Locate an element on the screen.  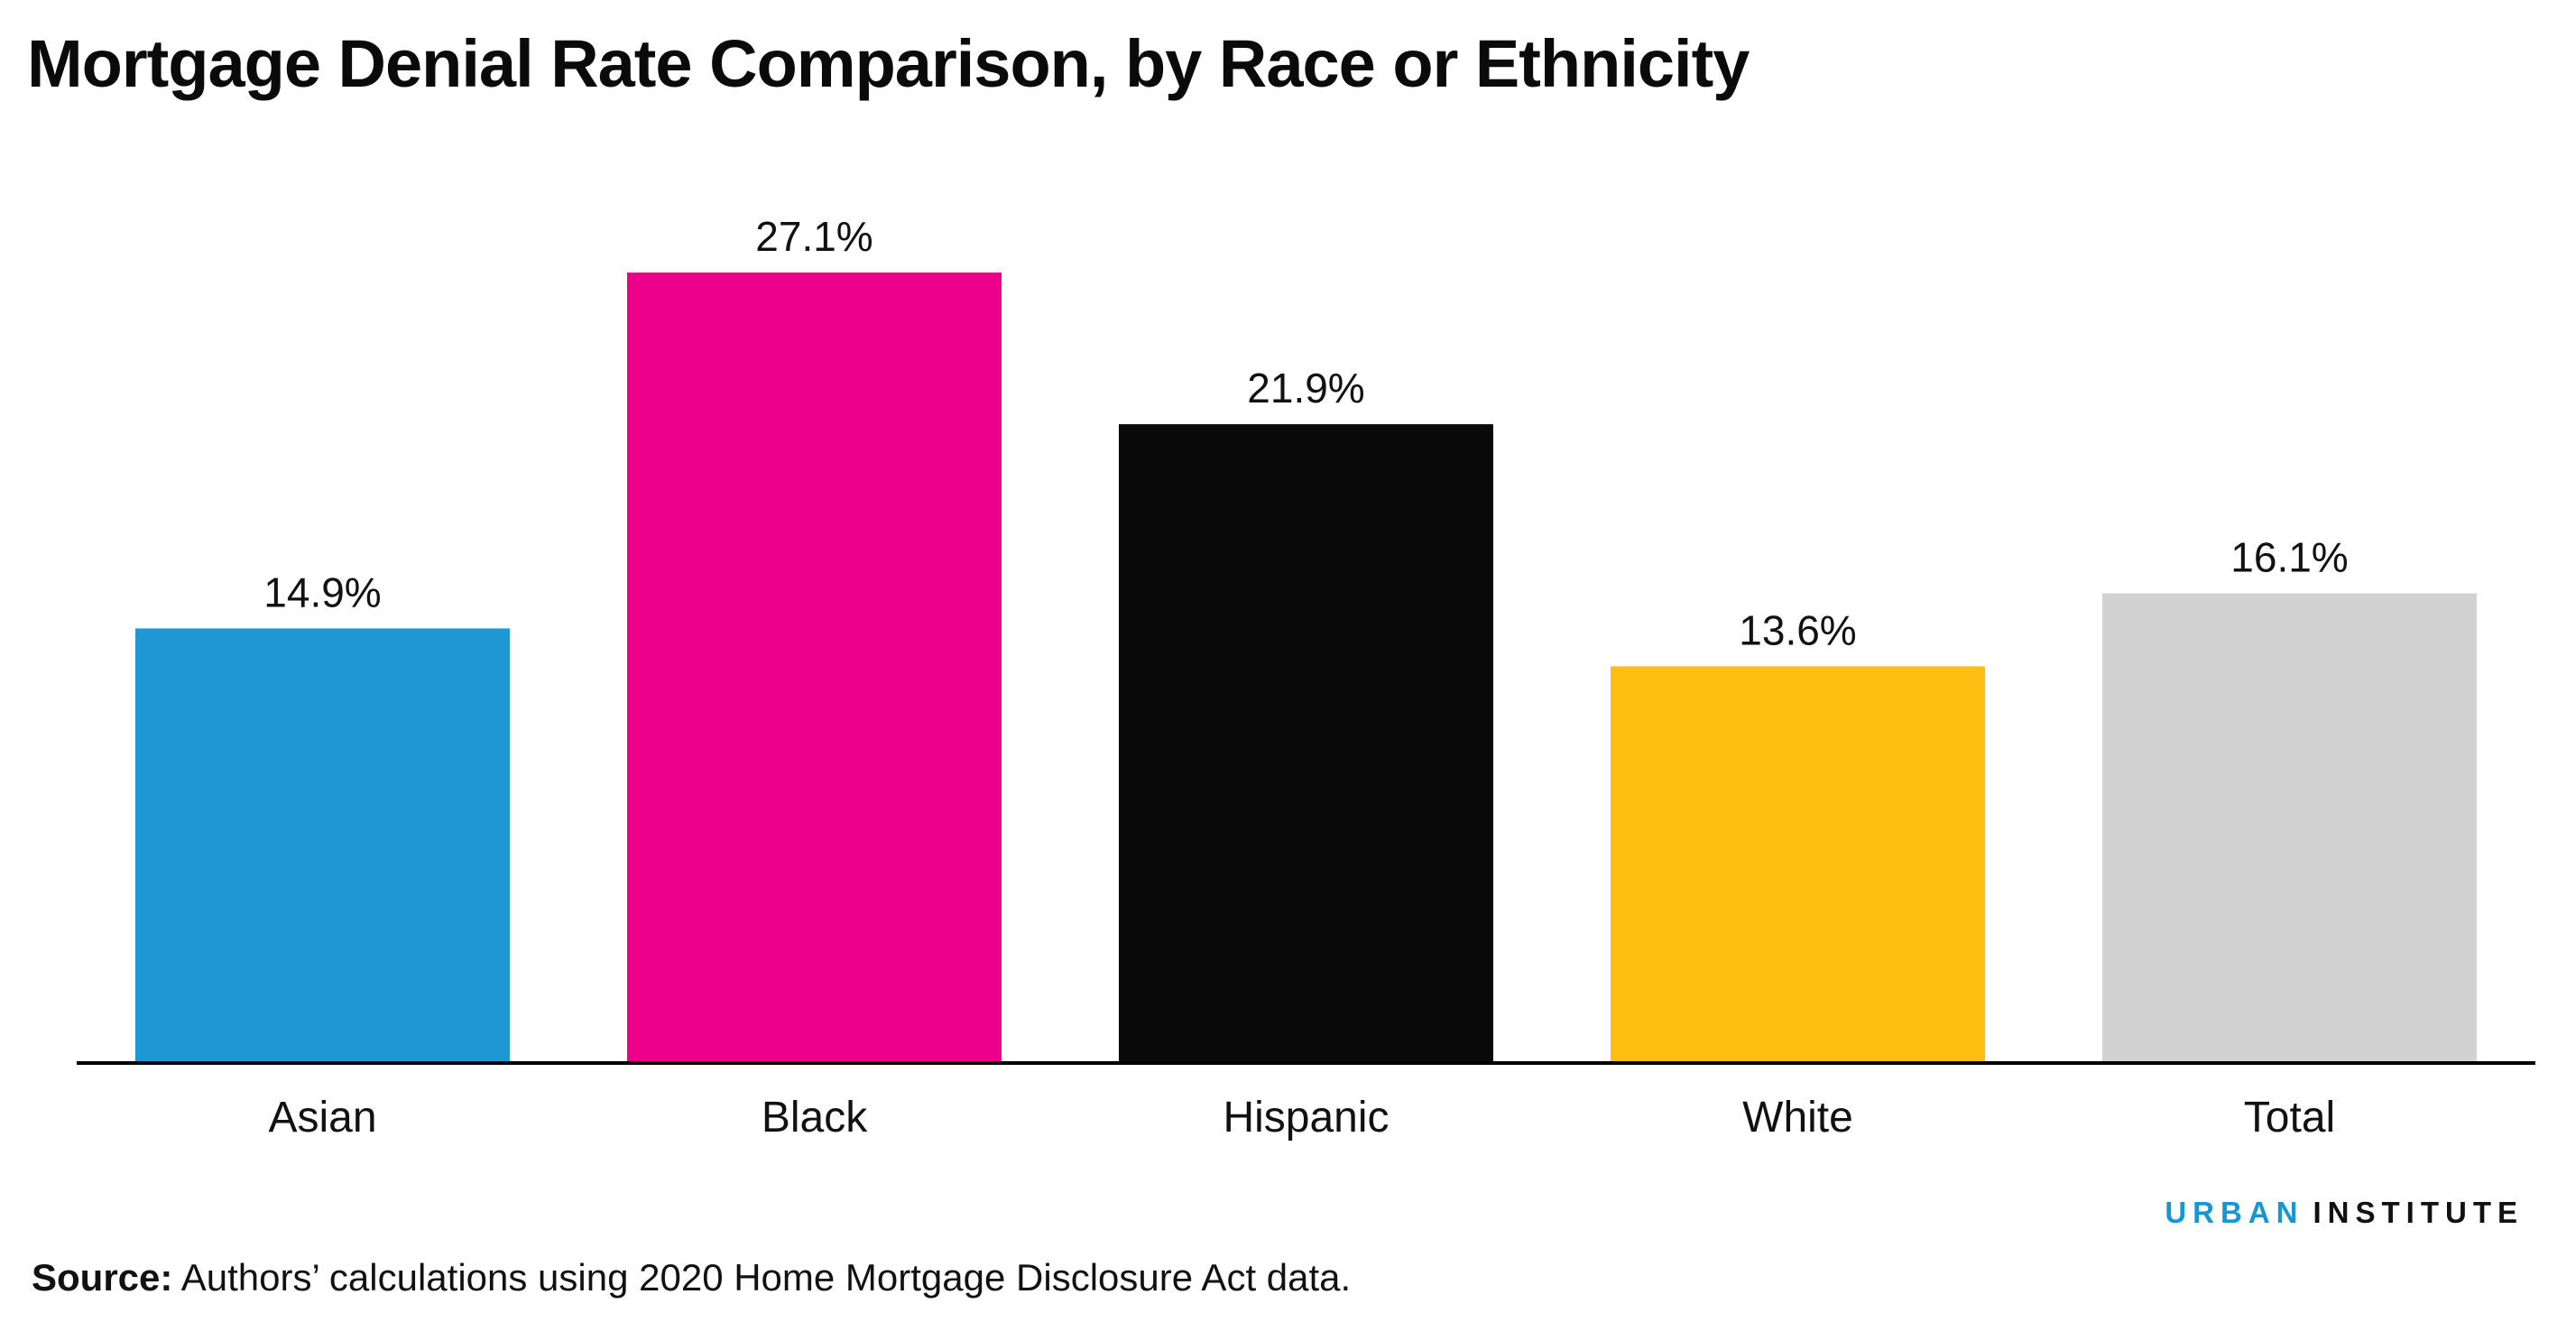
category-label-hispanic: Hispanic is located at coordinates (1306, 1118).